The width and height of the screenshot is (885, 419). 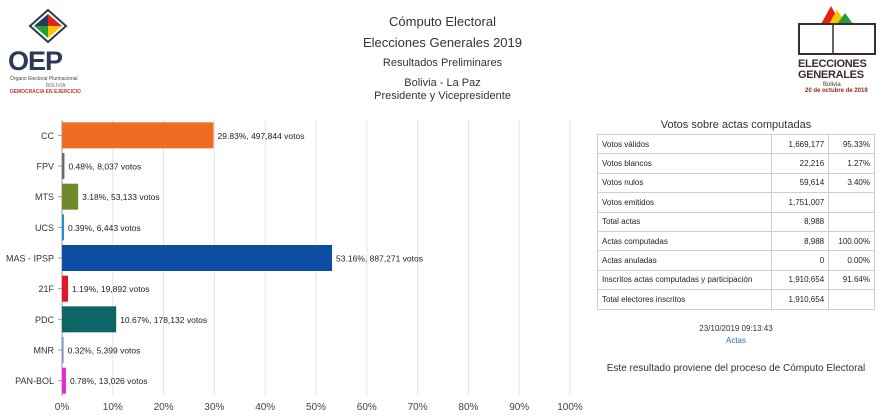 What do you see at coordinates (684, 183) in the screenshot?
I see `stats-label-cell: Votos nulos` at bounding box center [684, 183].